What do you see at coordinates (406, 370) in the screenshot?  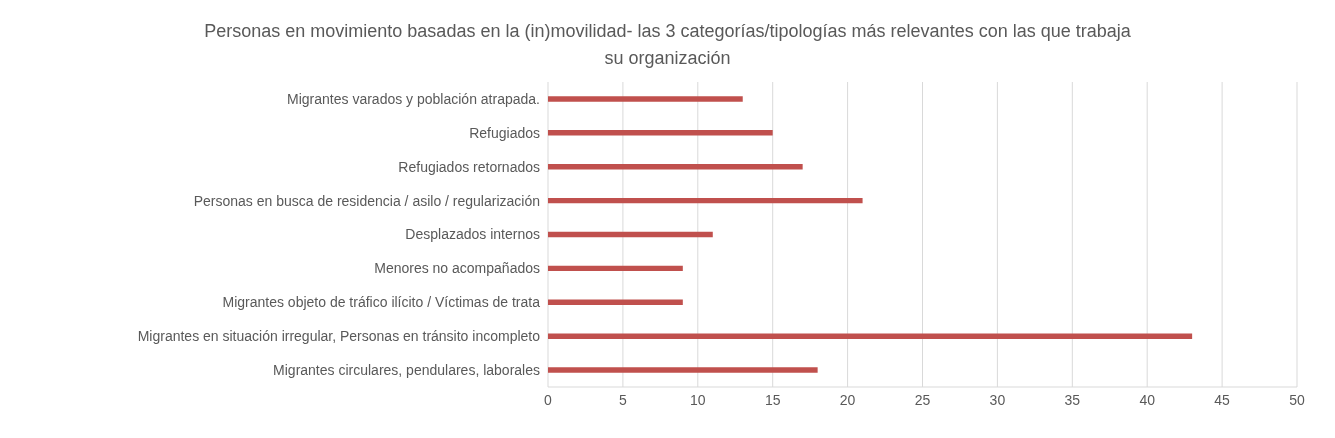 I see `y-tick-label: Migrantes circulares, pendulares, laborales` at bounding box center [406, 370].